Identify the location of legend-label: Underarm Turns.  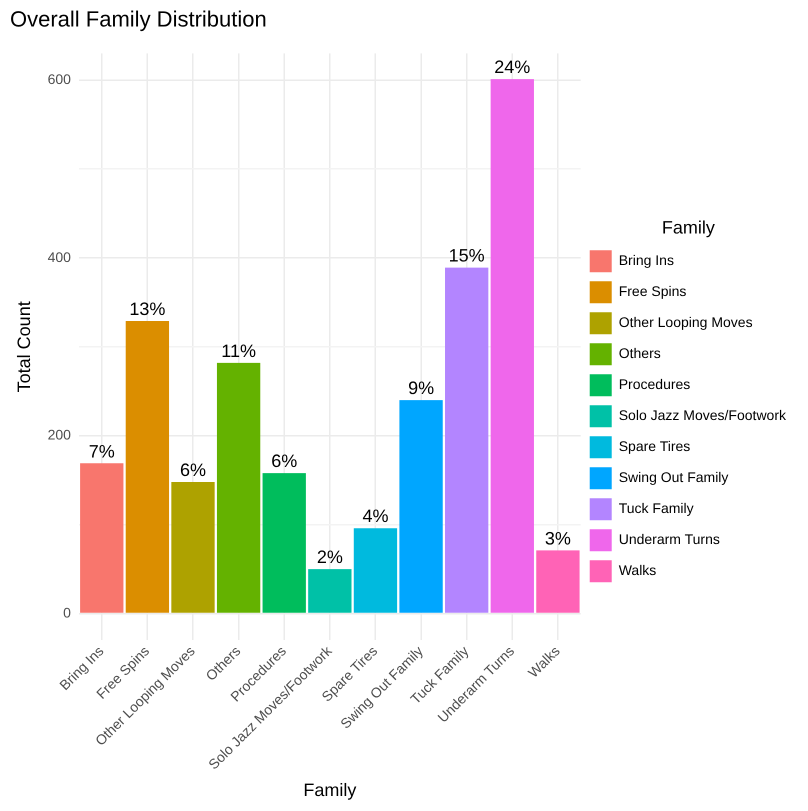
(669, 539).